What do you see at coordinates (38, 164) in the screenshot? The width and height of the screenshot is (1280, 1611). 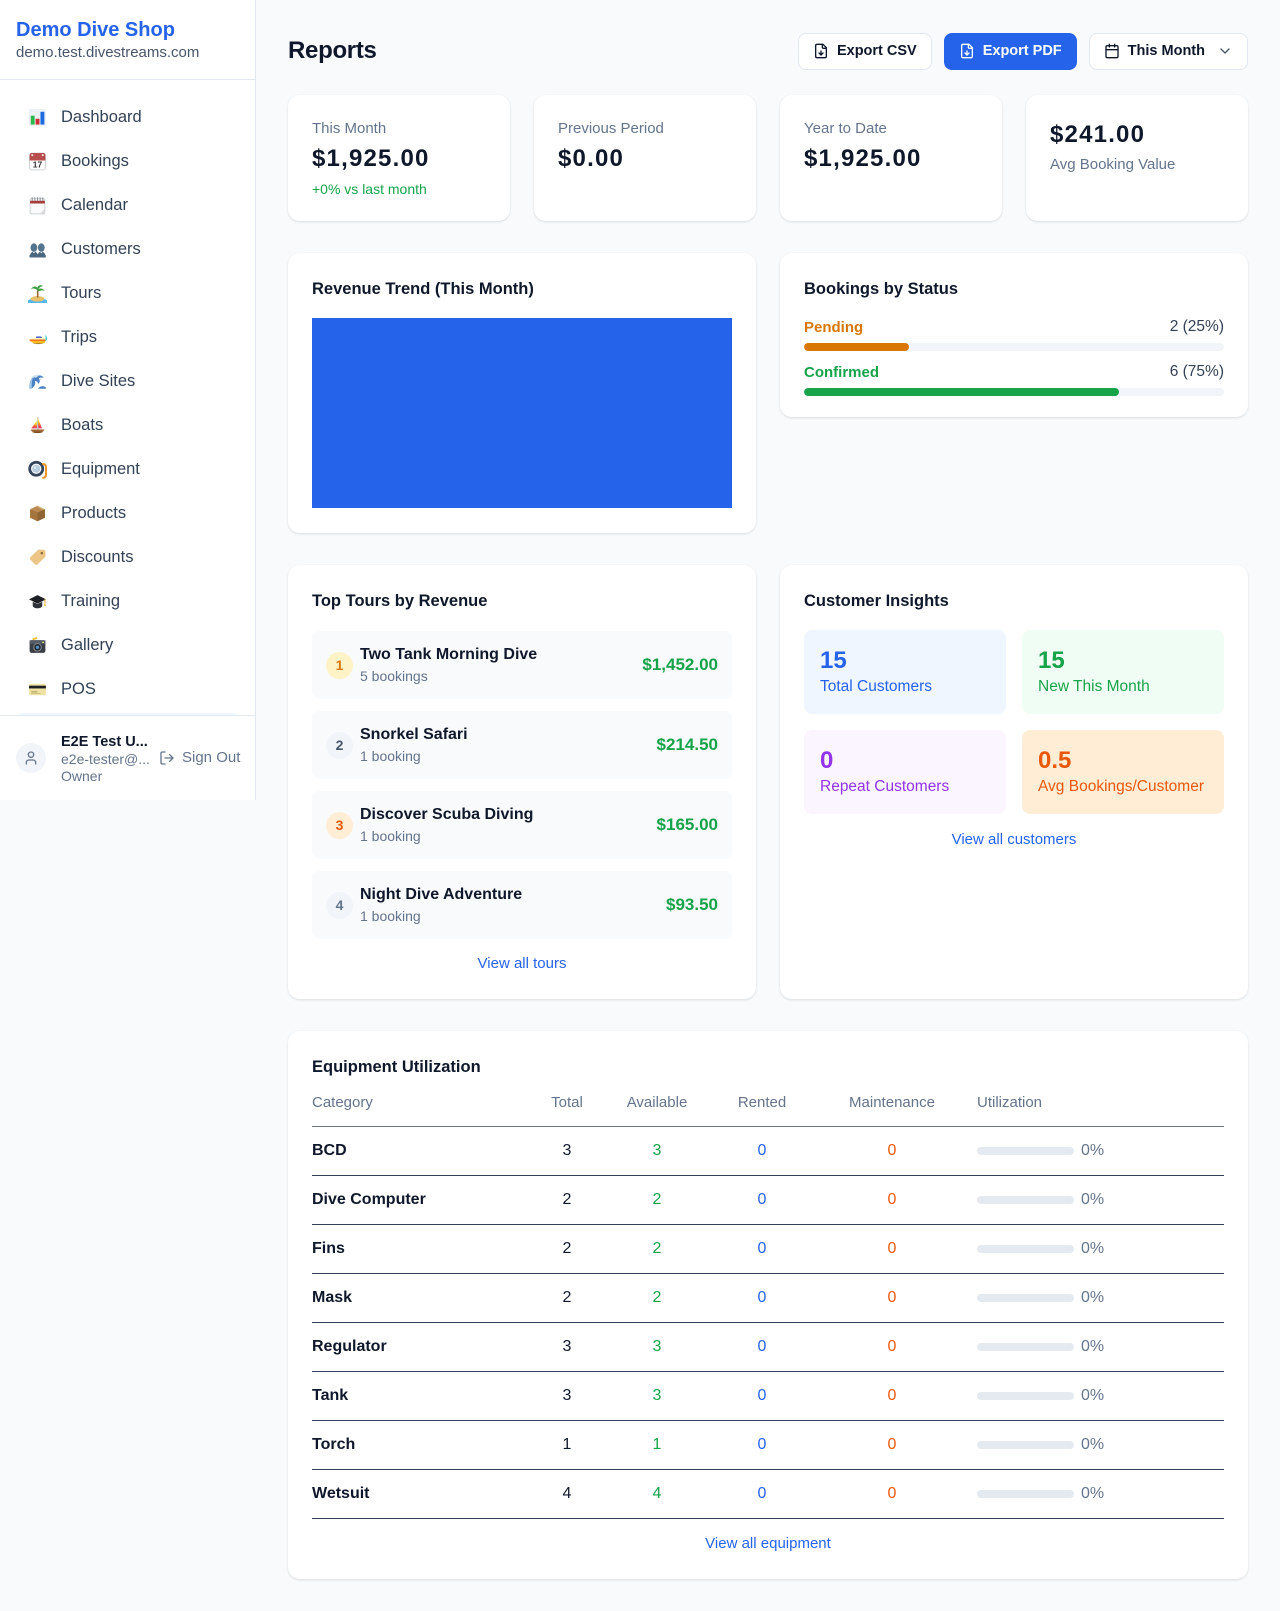 I see `svg-text: 17` at bounding box center [38, 164].